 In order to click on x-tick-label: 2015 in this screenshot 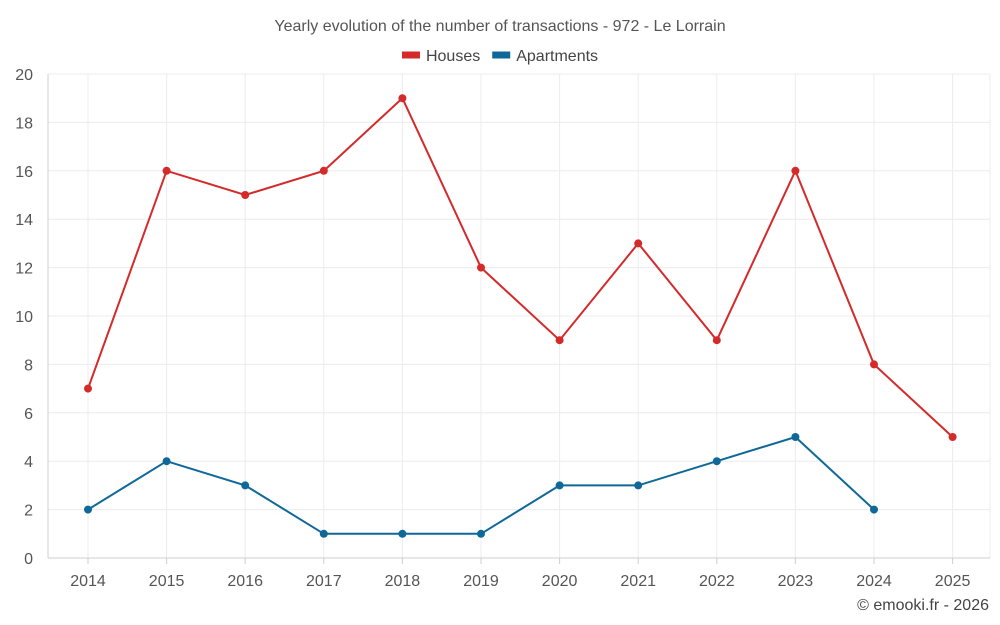, I will do `click(167, 581)`.